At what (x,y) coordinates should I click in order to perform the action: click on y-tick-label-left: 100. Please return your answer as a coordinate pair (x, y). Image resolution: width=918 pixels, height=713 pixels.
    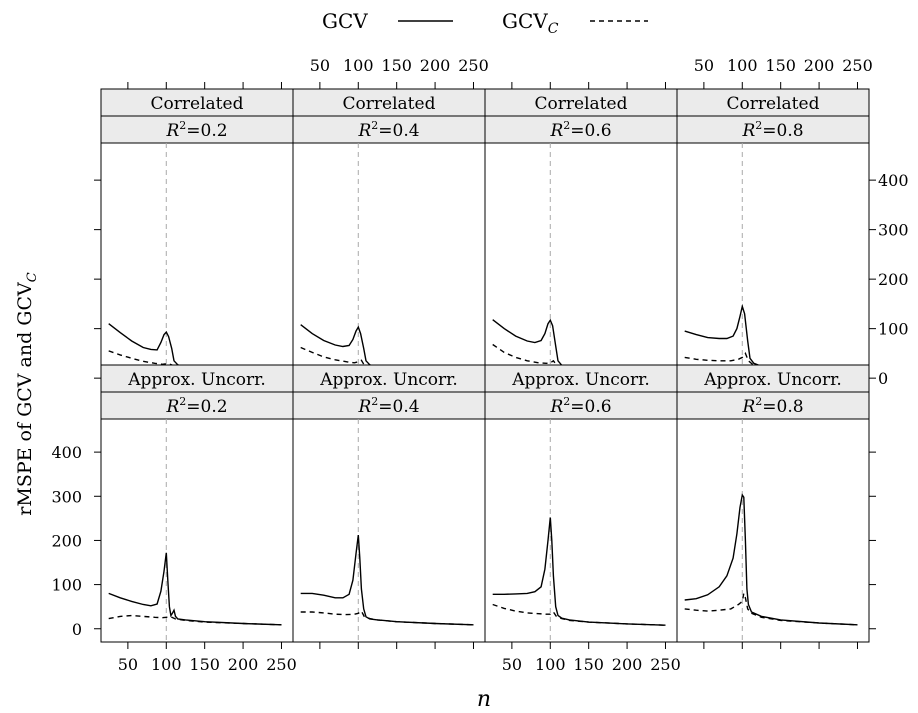
    Looking at the image, I should click on (66, 585).